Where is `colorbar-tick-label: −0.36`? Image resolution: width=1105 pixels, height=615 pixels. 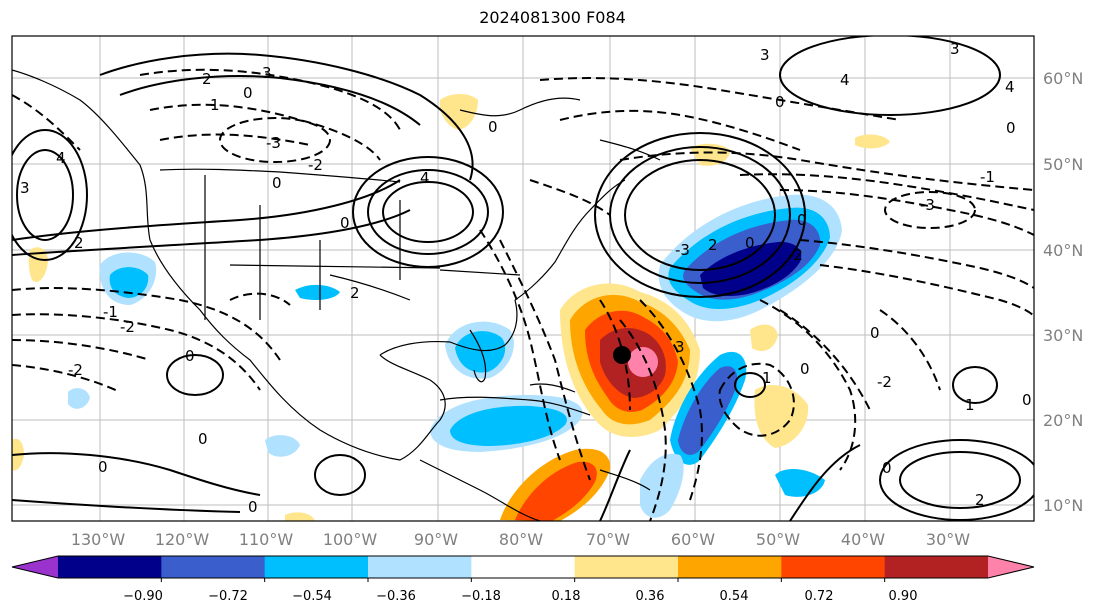 colorbar-tick-label: −0.36 is located at coordinates (396, 596).